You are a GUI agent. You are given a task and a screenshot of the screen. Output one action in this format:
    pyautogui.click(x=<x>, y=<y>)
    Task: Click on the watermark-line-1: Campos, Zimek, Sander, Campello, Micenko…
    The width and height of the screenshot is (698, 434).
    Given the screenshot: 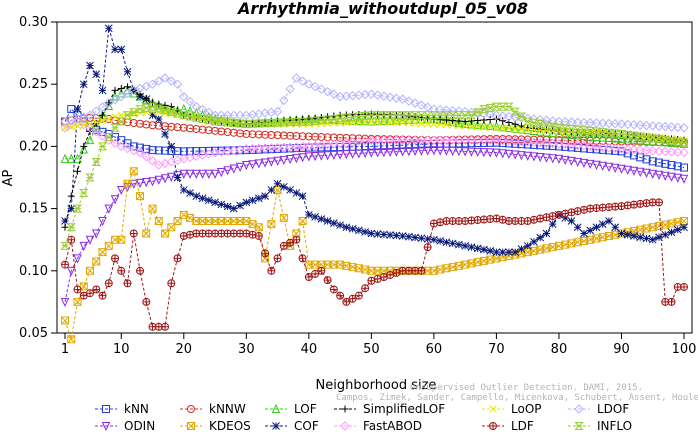 What is the action you would take?
    pyautogui.click(x=517, y=398)
    